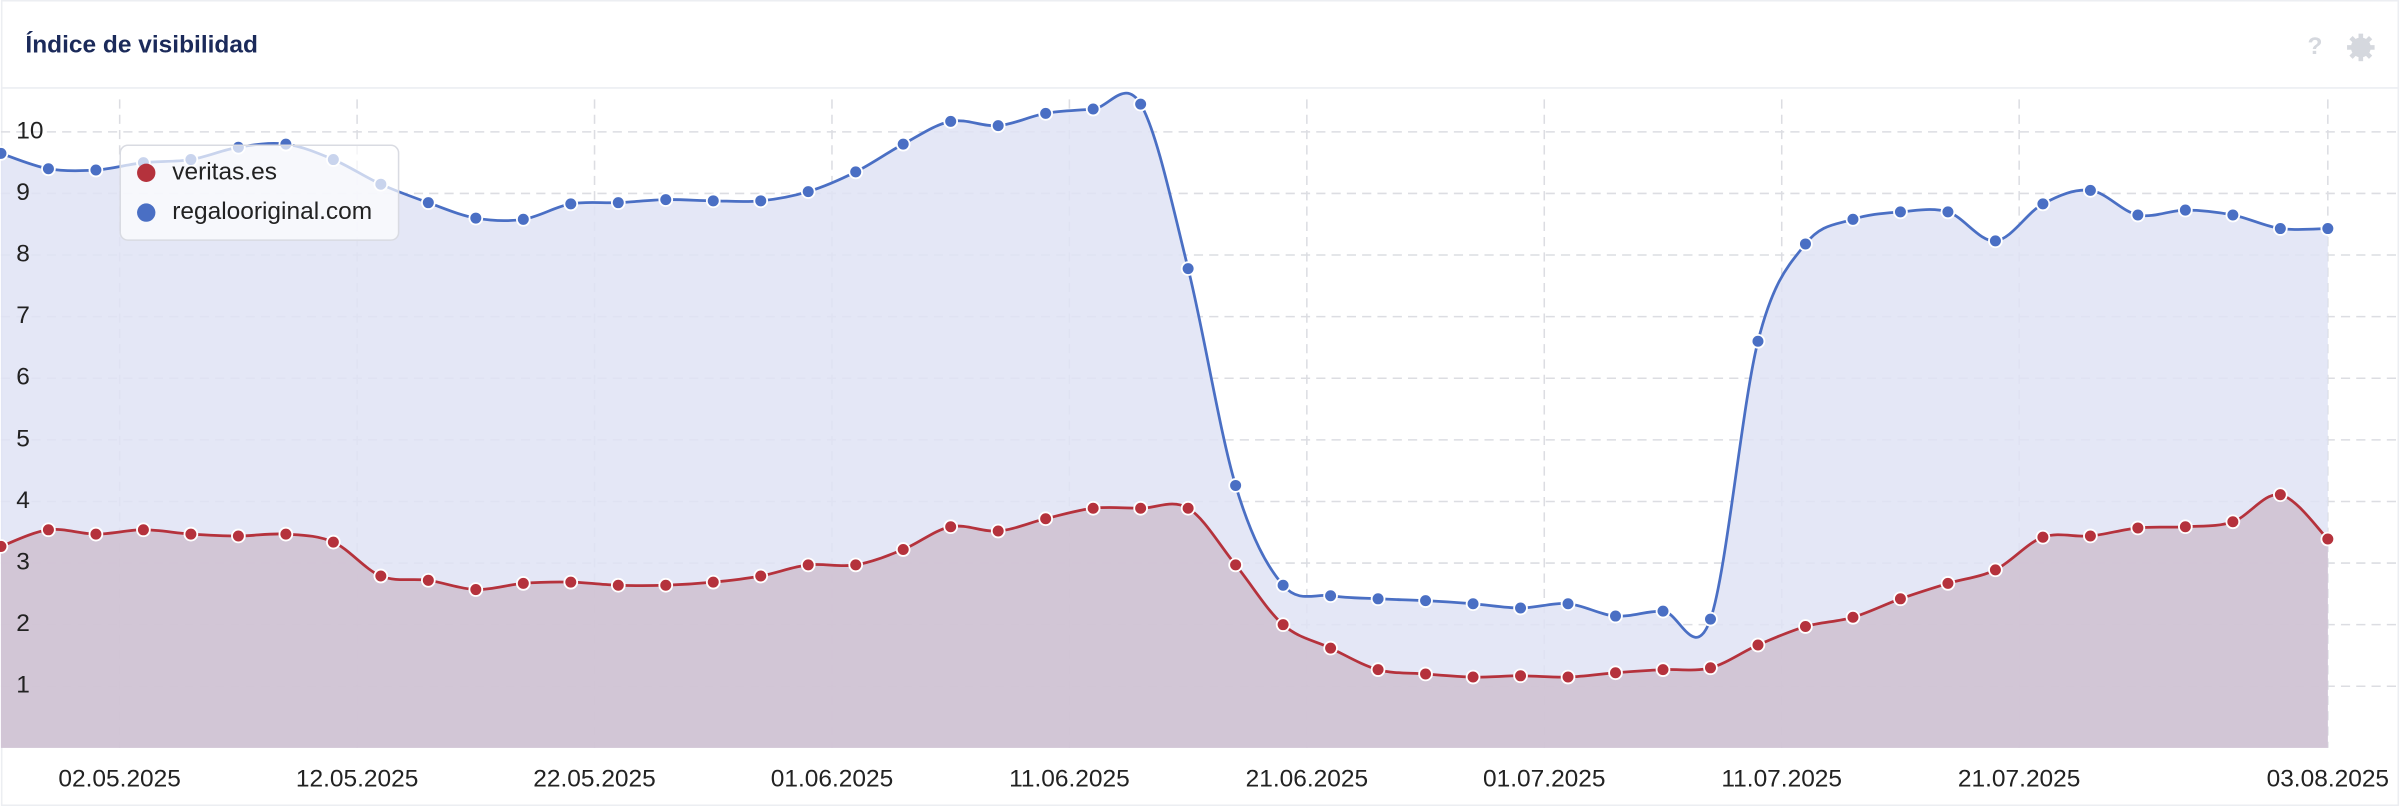 The height and width of the screenshot is (810, 2400). What do you see at coordinates (2314, 46) in the screenshot?
I see `help-icon: ?` at bounding box center [2314, 46].